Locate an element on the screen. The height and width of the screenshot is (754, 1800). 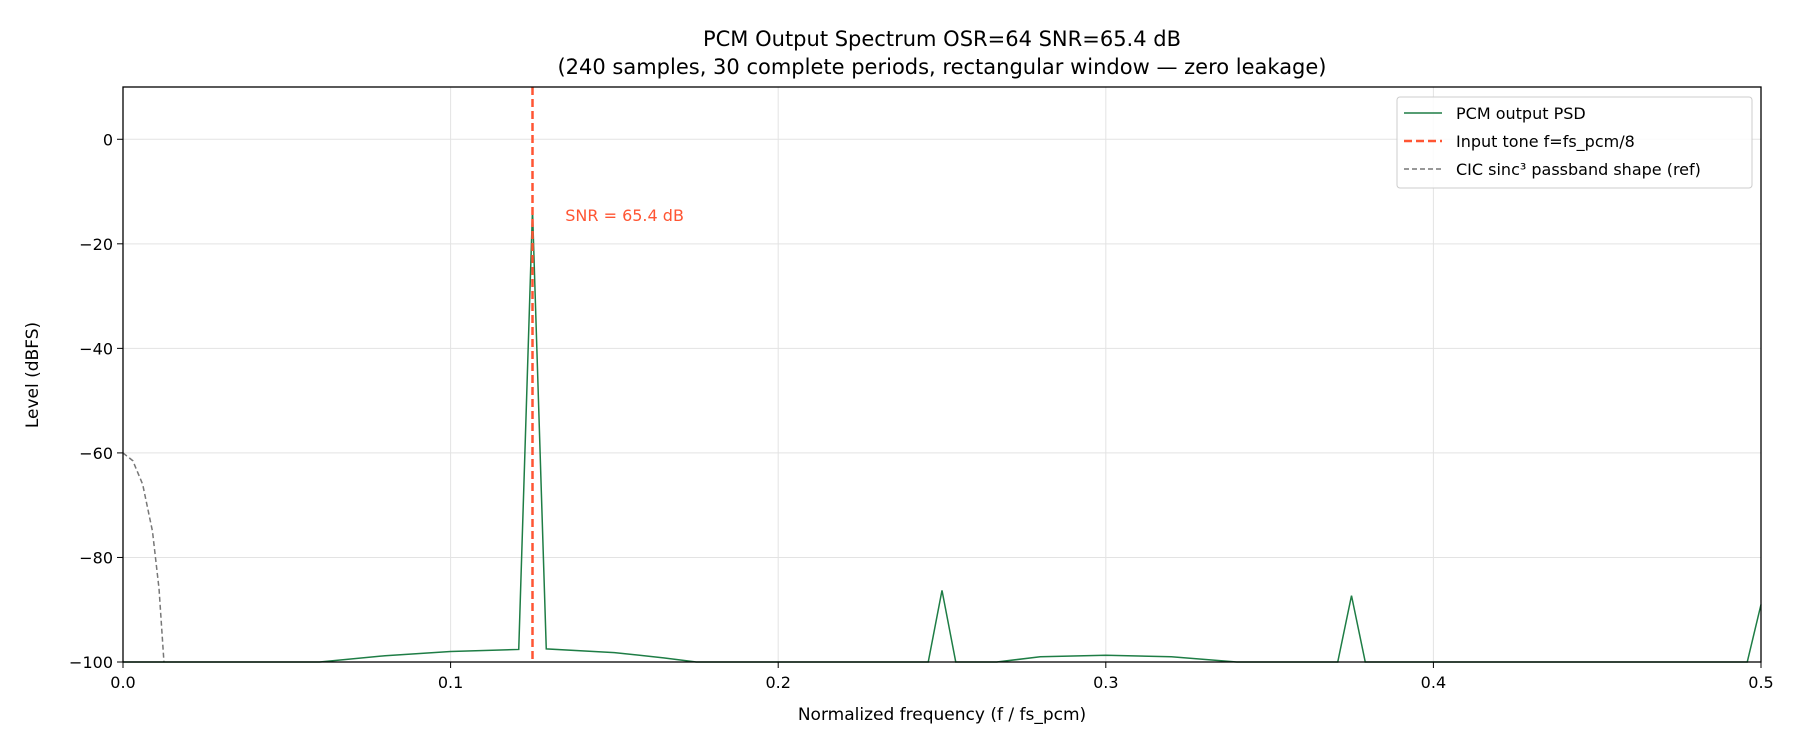
y-tick-label: −80 is located at coordinates (96, 557).